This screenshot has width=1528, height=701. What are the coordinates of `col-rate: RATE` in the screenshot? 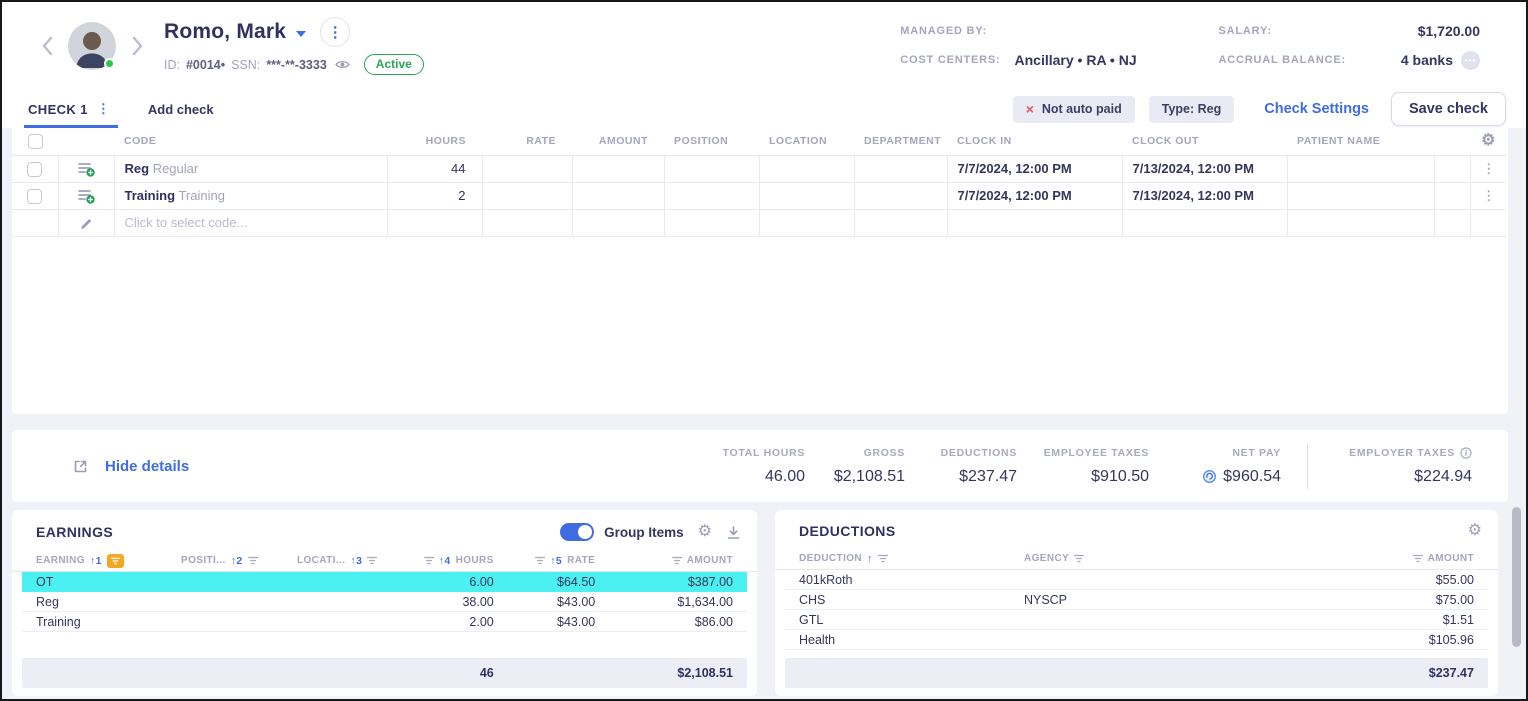 It's located at (527, 142).